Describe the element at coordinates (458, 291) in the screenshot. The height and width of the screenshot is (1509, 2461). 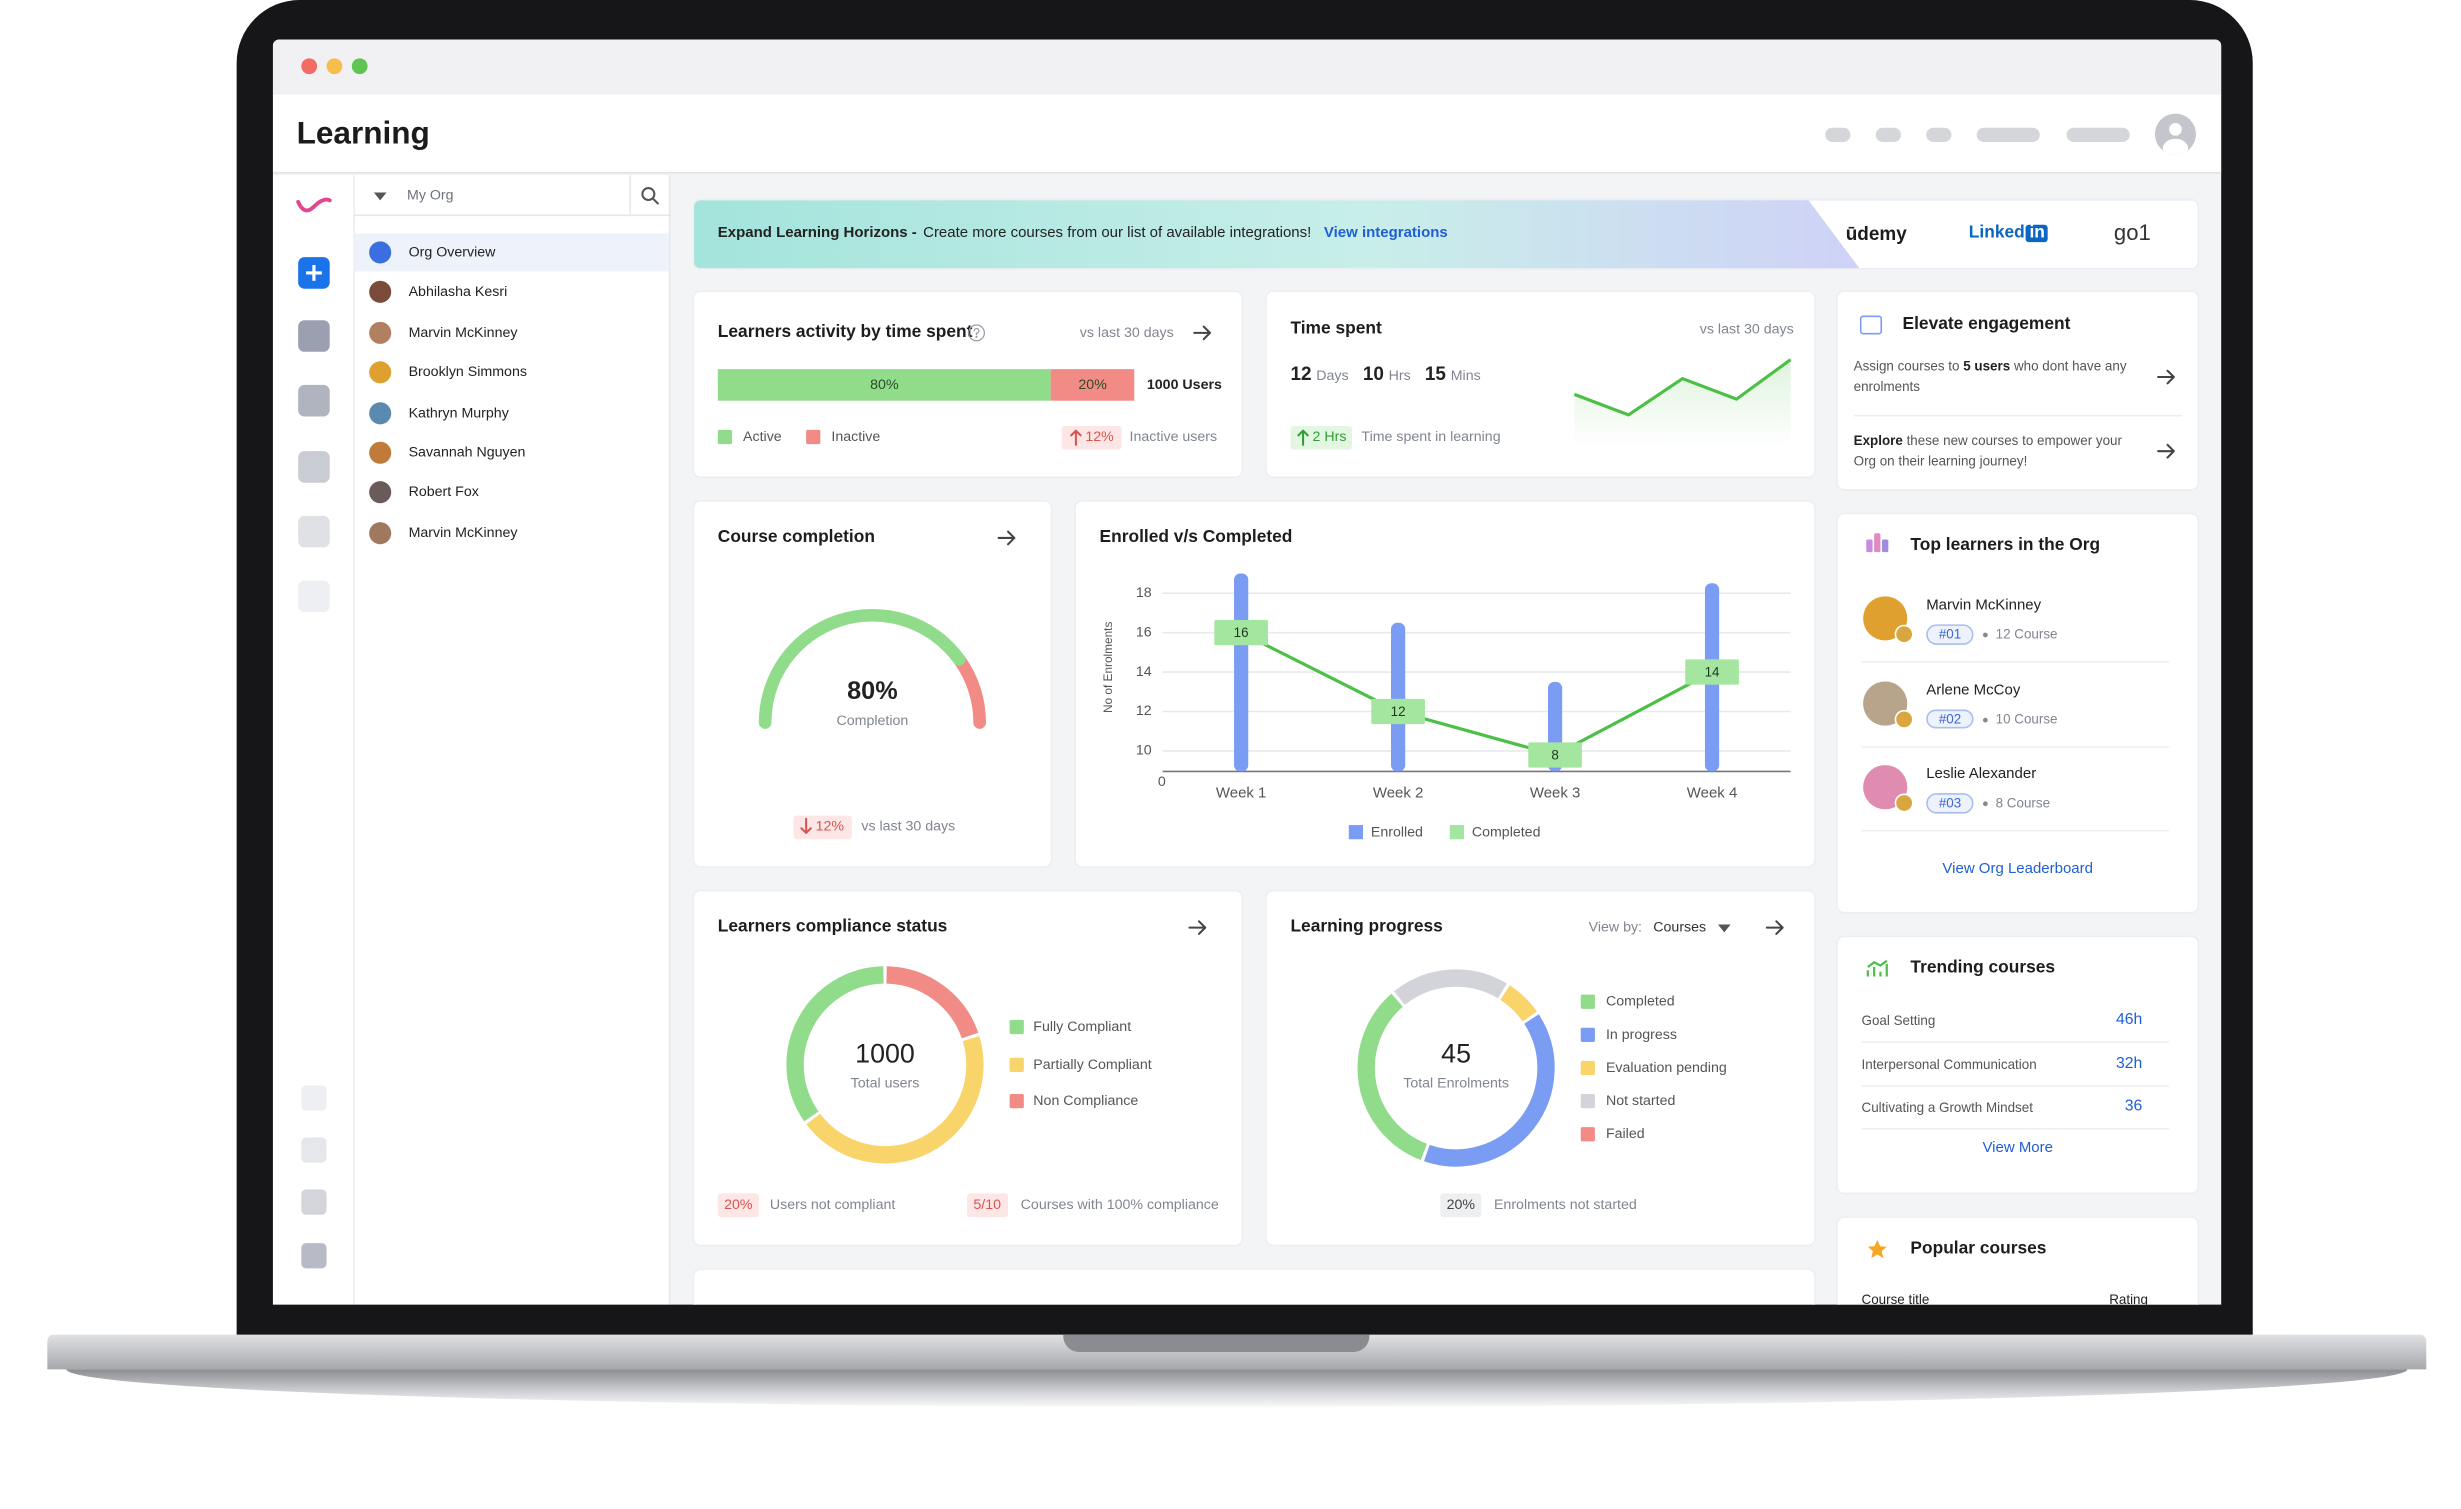
I see `sidebar-item: Abhilasha Kesri` at that location.